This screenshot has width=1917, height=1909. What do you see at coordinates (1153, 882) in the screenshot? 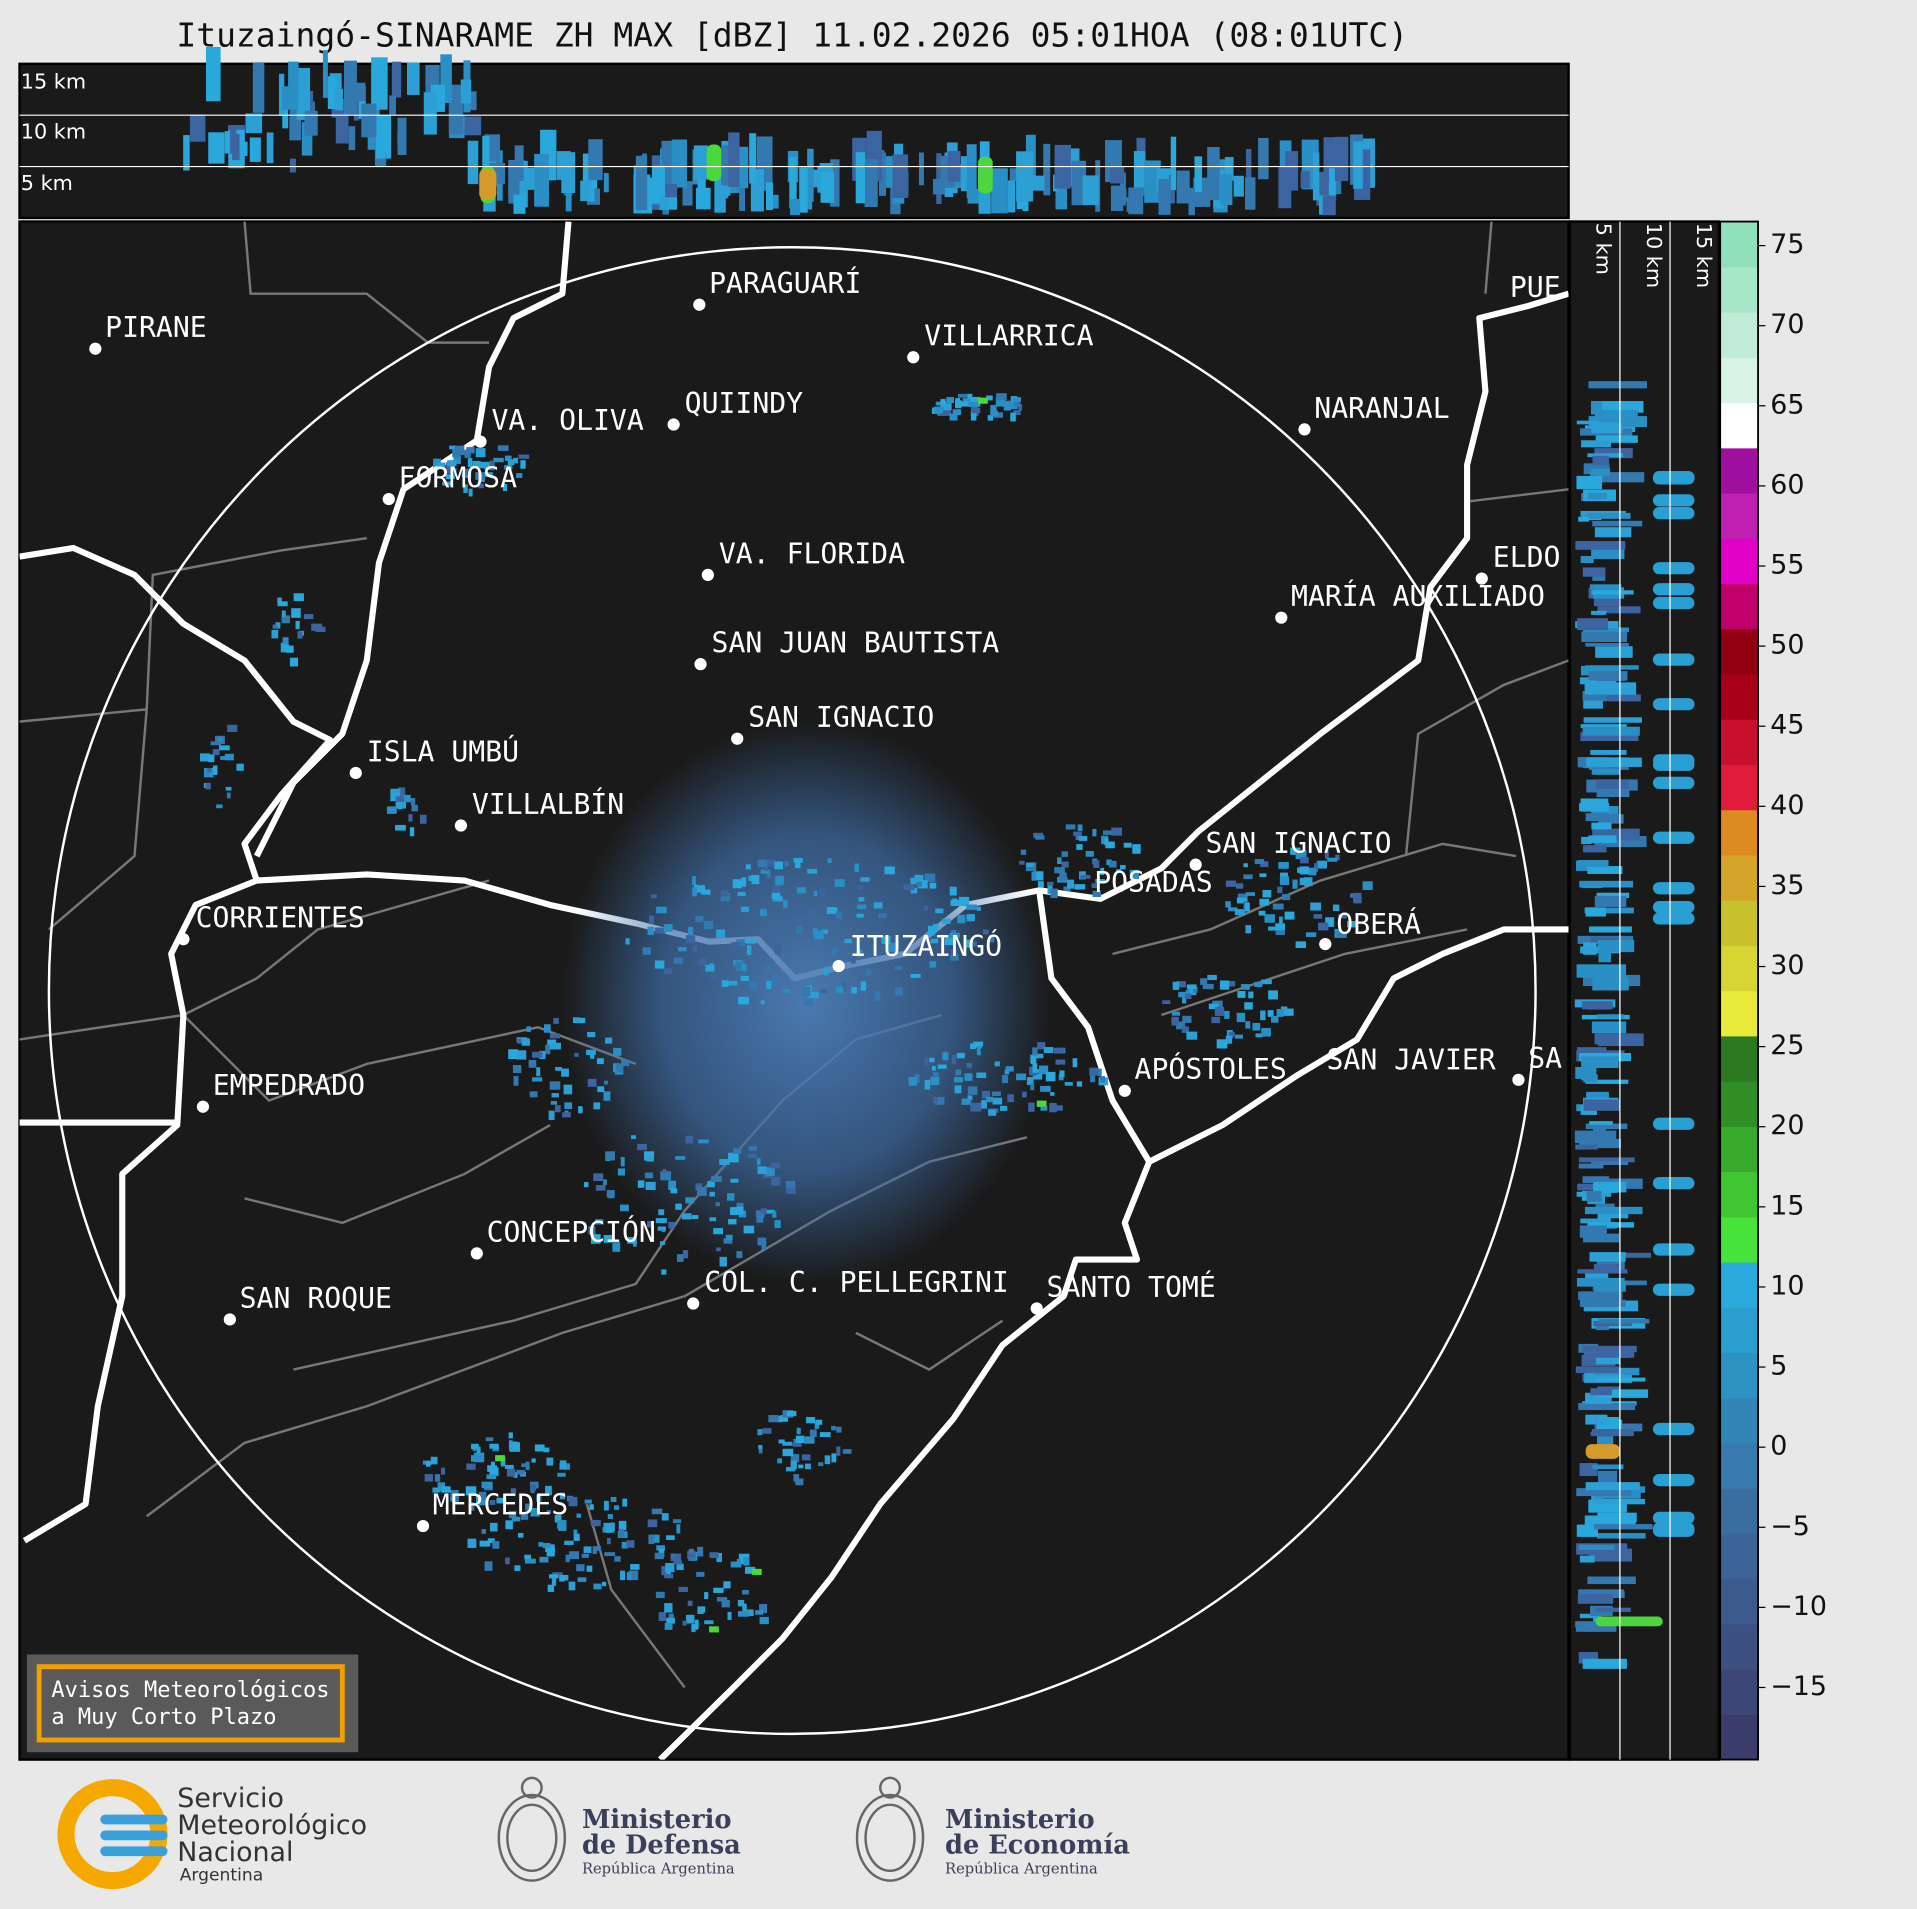
I see `place-label: POSADAS` at bounding box center [1153, 882].